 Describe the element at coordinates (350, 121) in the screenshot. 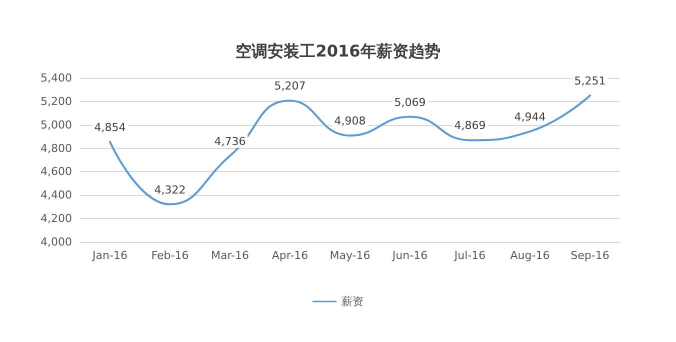

I see `data-label: 4,908` at that location.